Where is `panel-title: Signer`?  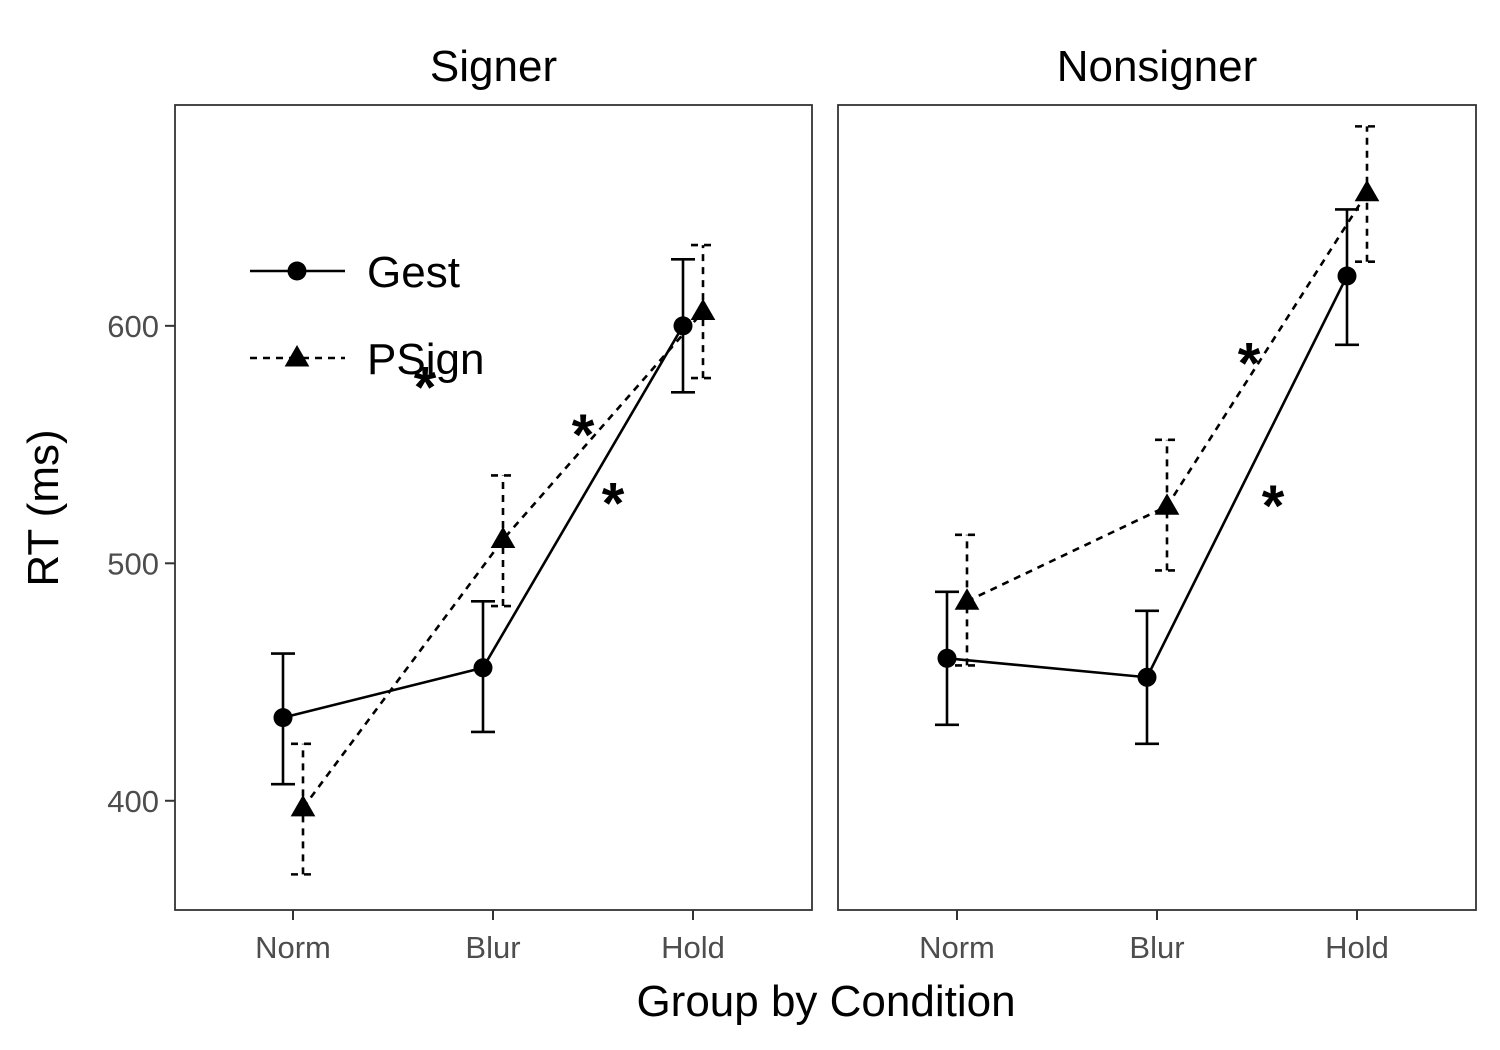 panel-title: Signer is located at coordinates (493, 66).